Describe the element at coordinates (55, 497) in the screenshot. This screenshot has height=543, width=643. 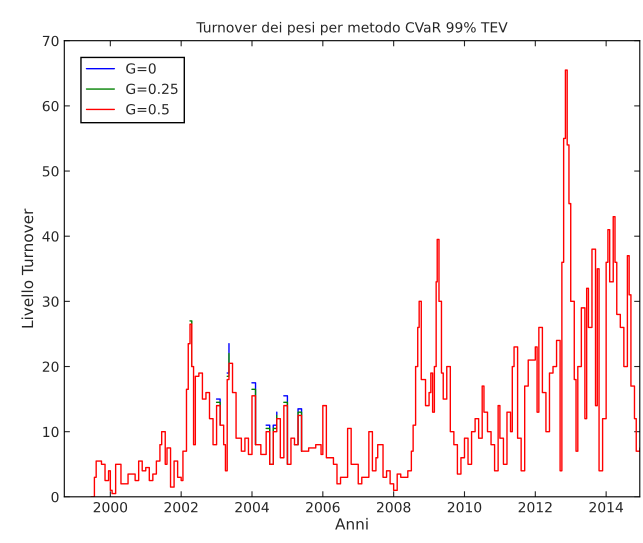
I see `y-tick-label: 0` at that location.